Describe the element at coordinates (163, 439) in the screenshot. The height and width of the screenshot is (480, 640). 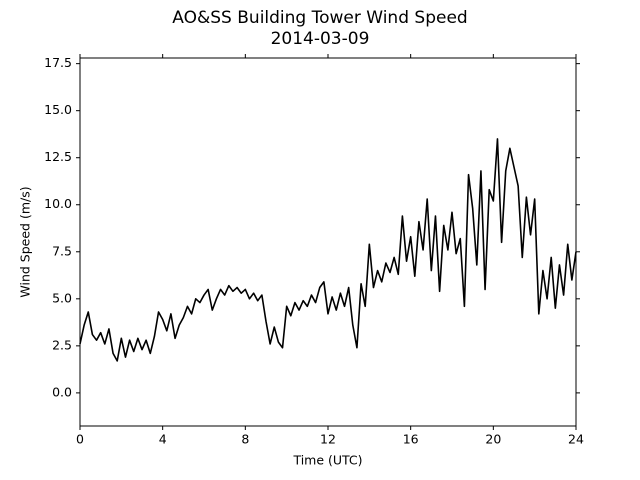
I see `x-tick-label: 4` at that location.